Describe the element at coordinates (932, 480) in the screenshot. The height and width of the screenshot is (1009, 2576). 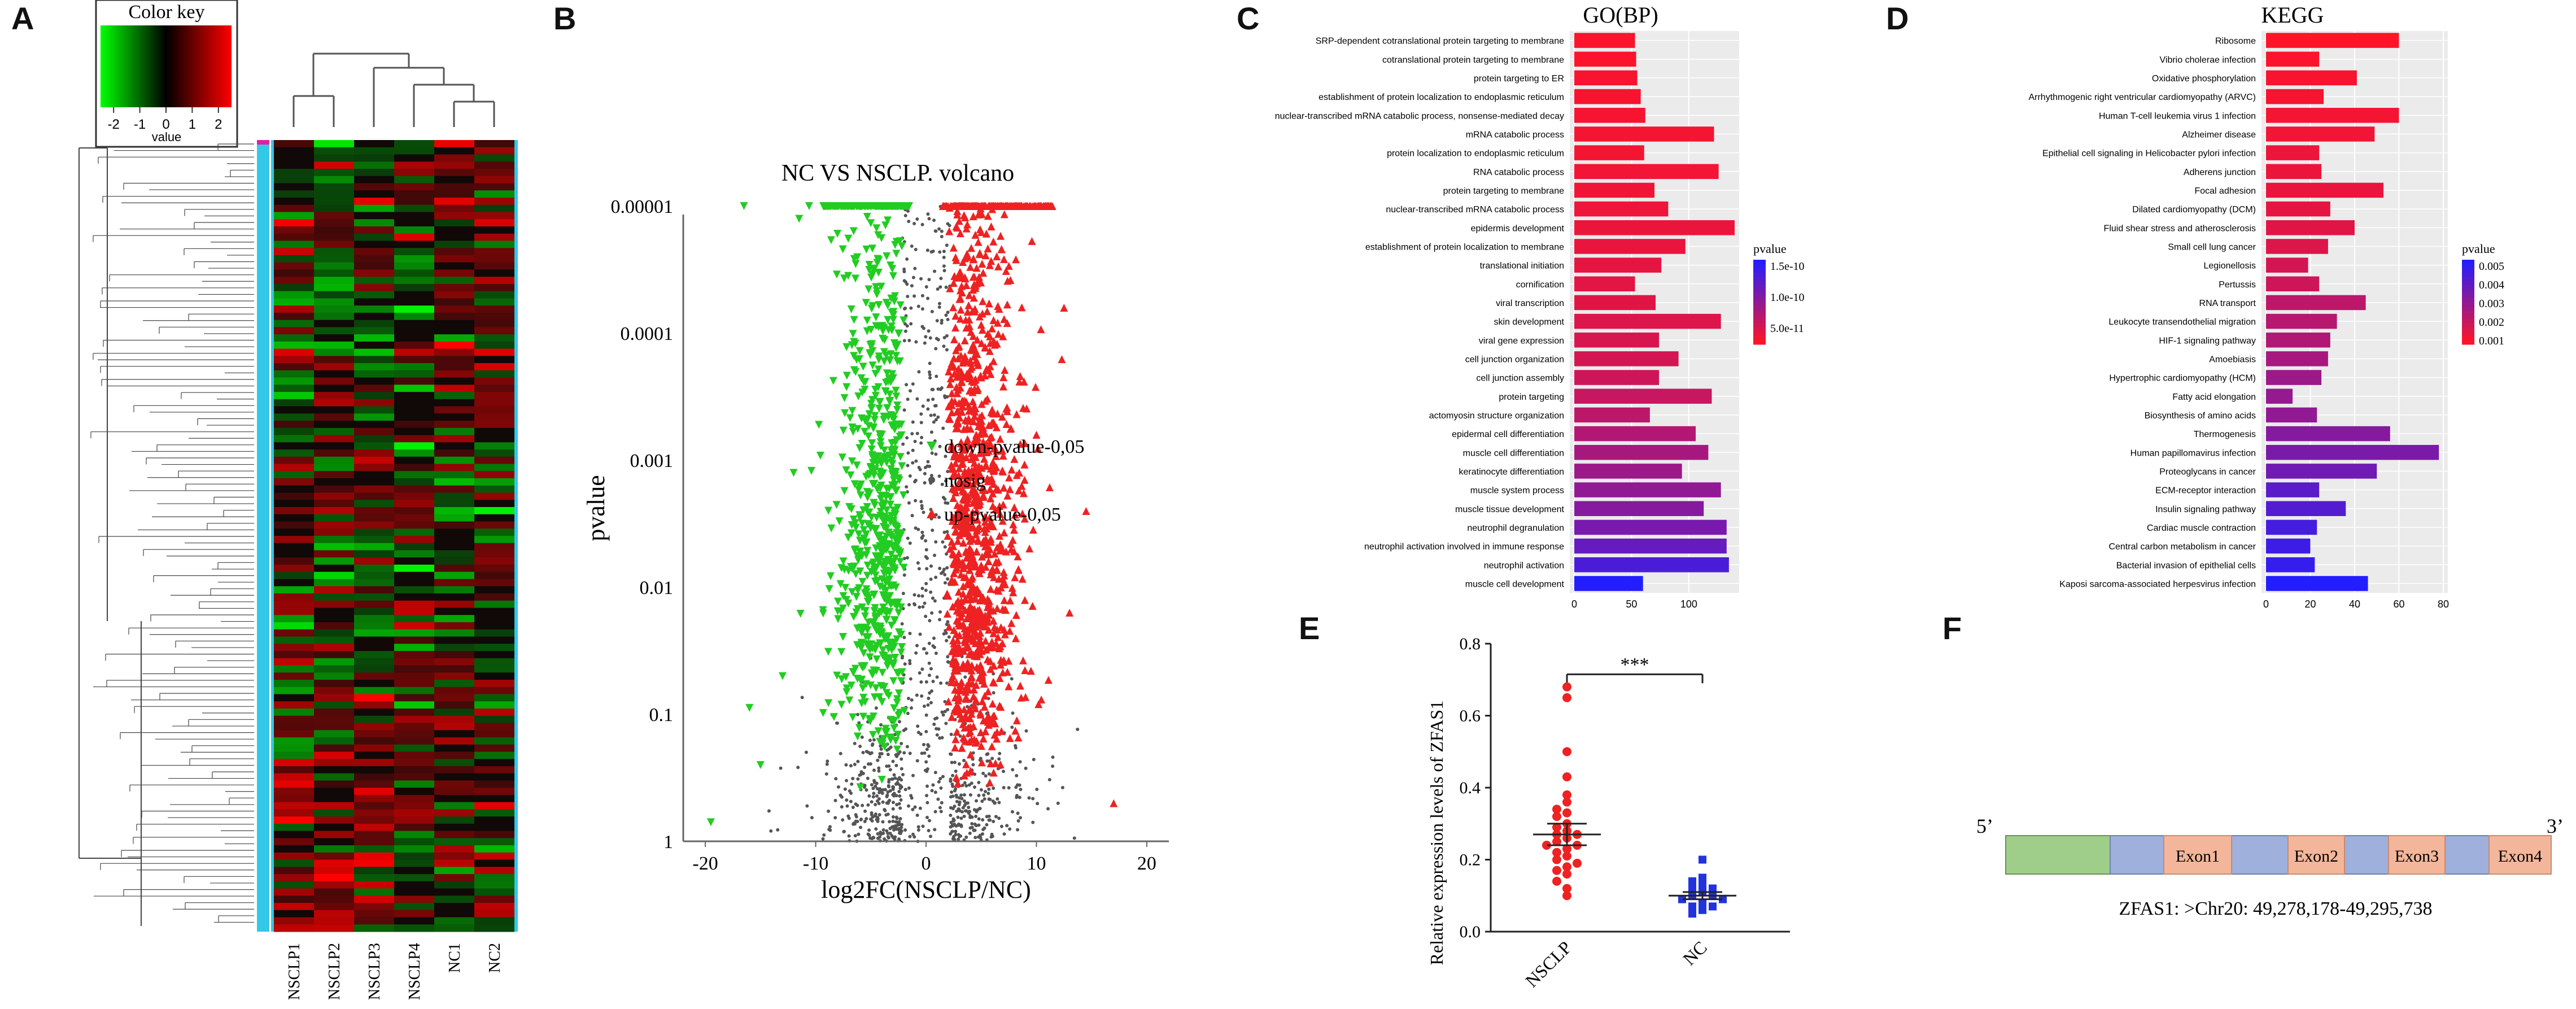
I see `legend-marker` at that location.